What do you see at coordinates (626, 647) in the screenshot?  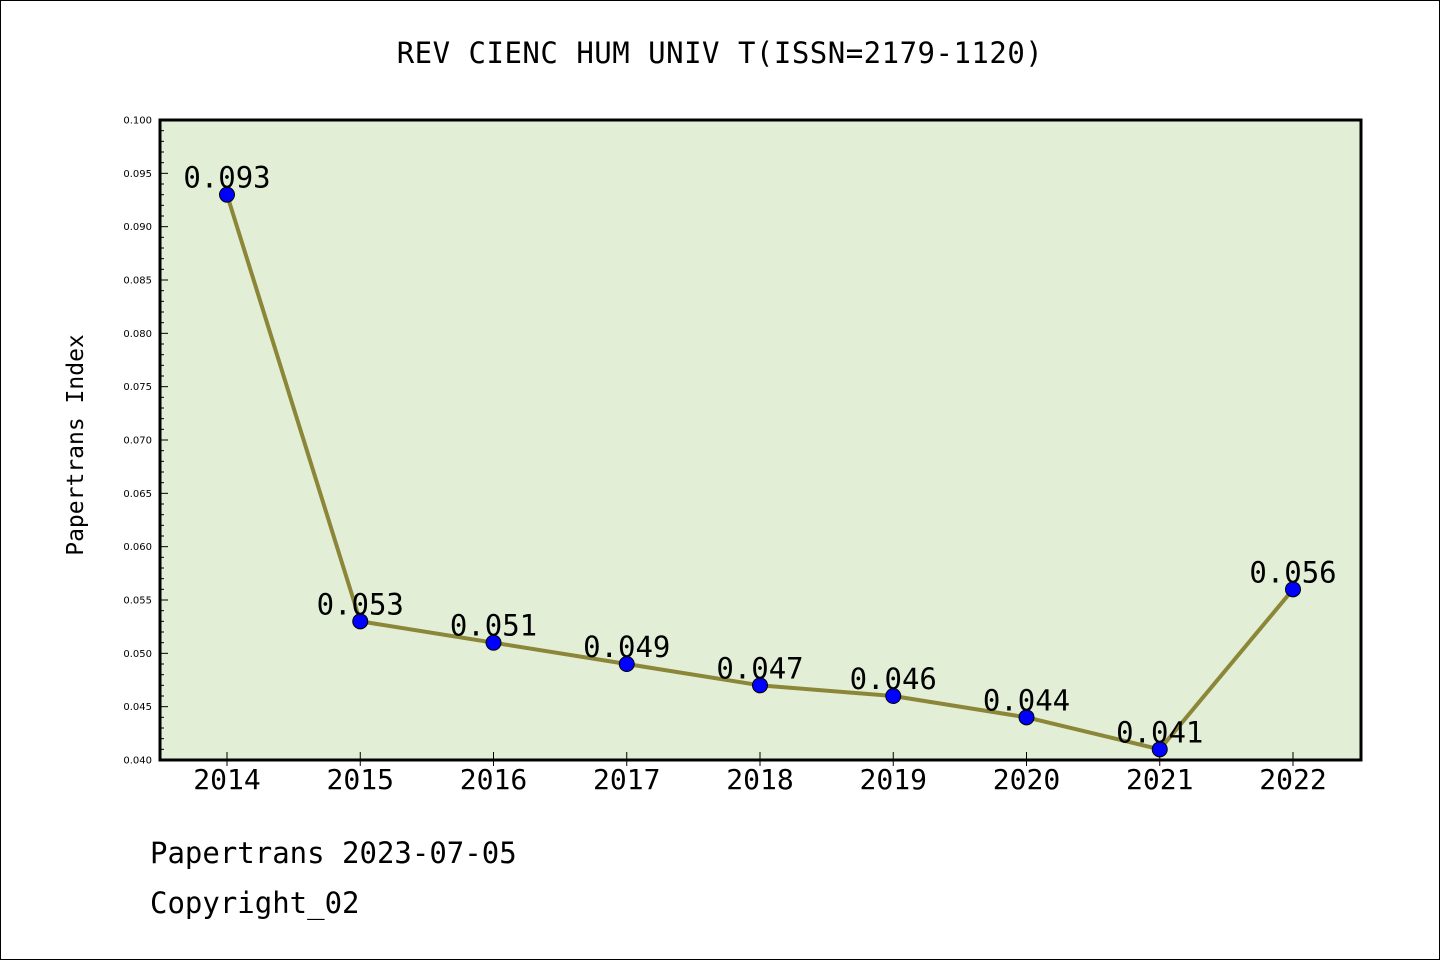 I see `data-label: 0.049` at bounding box center [626, 647].